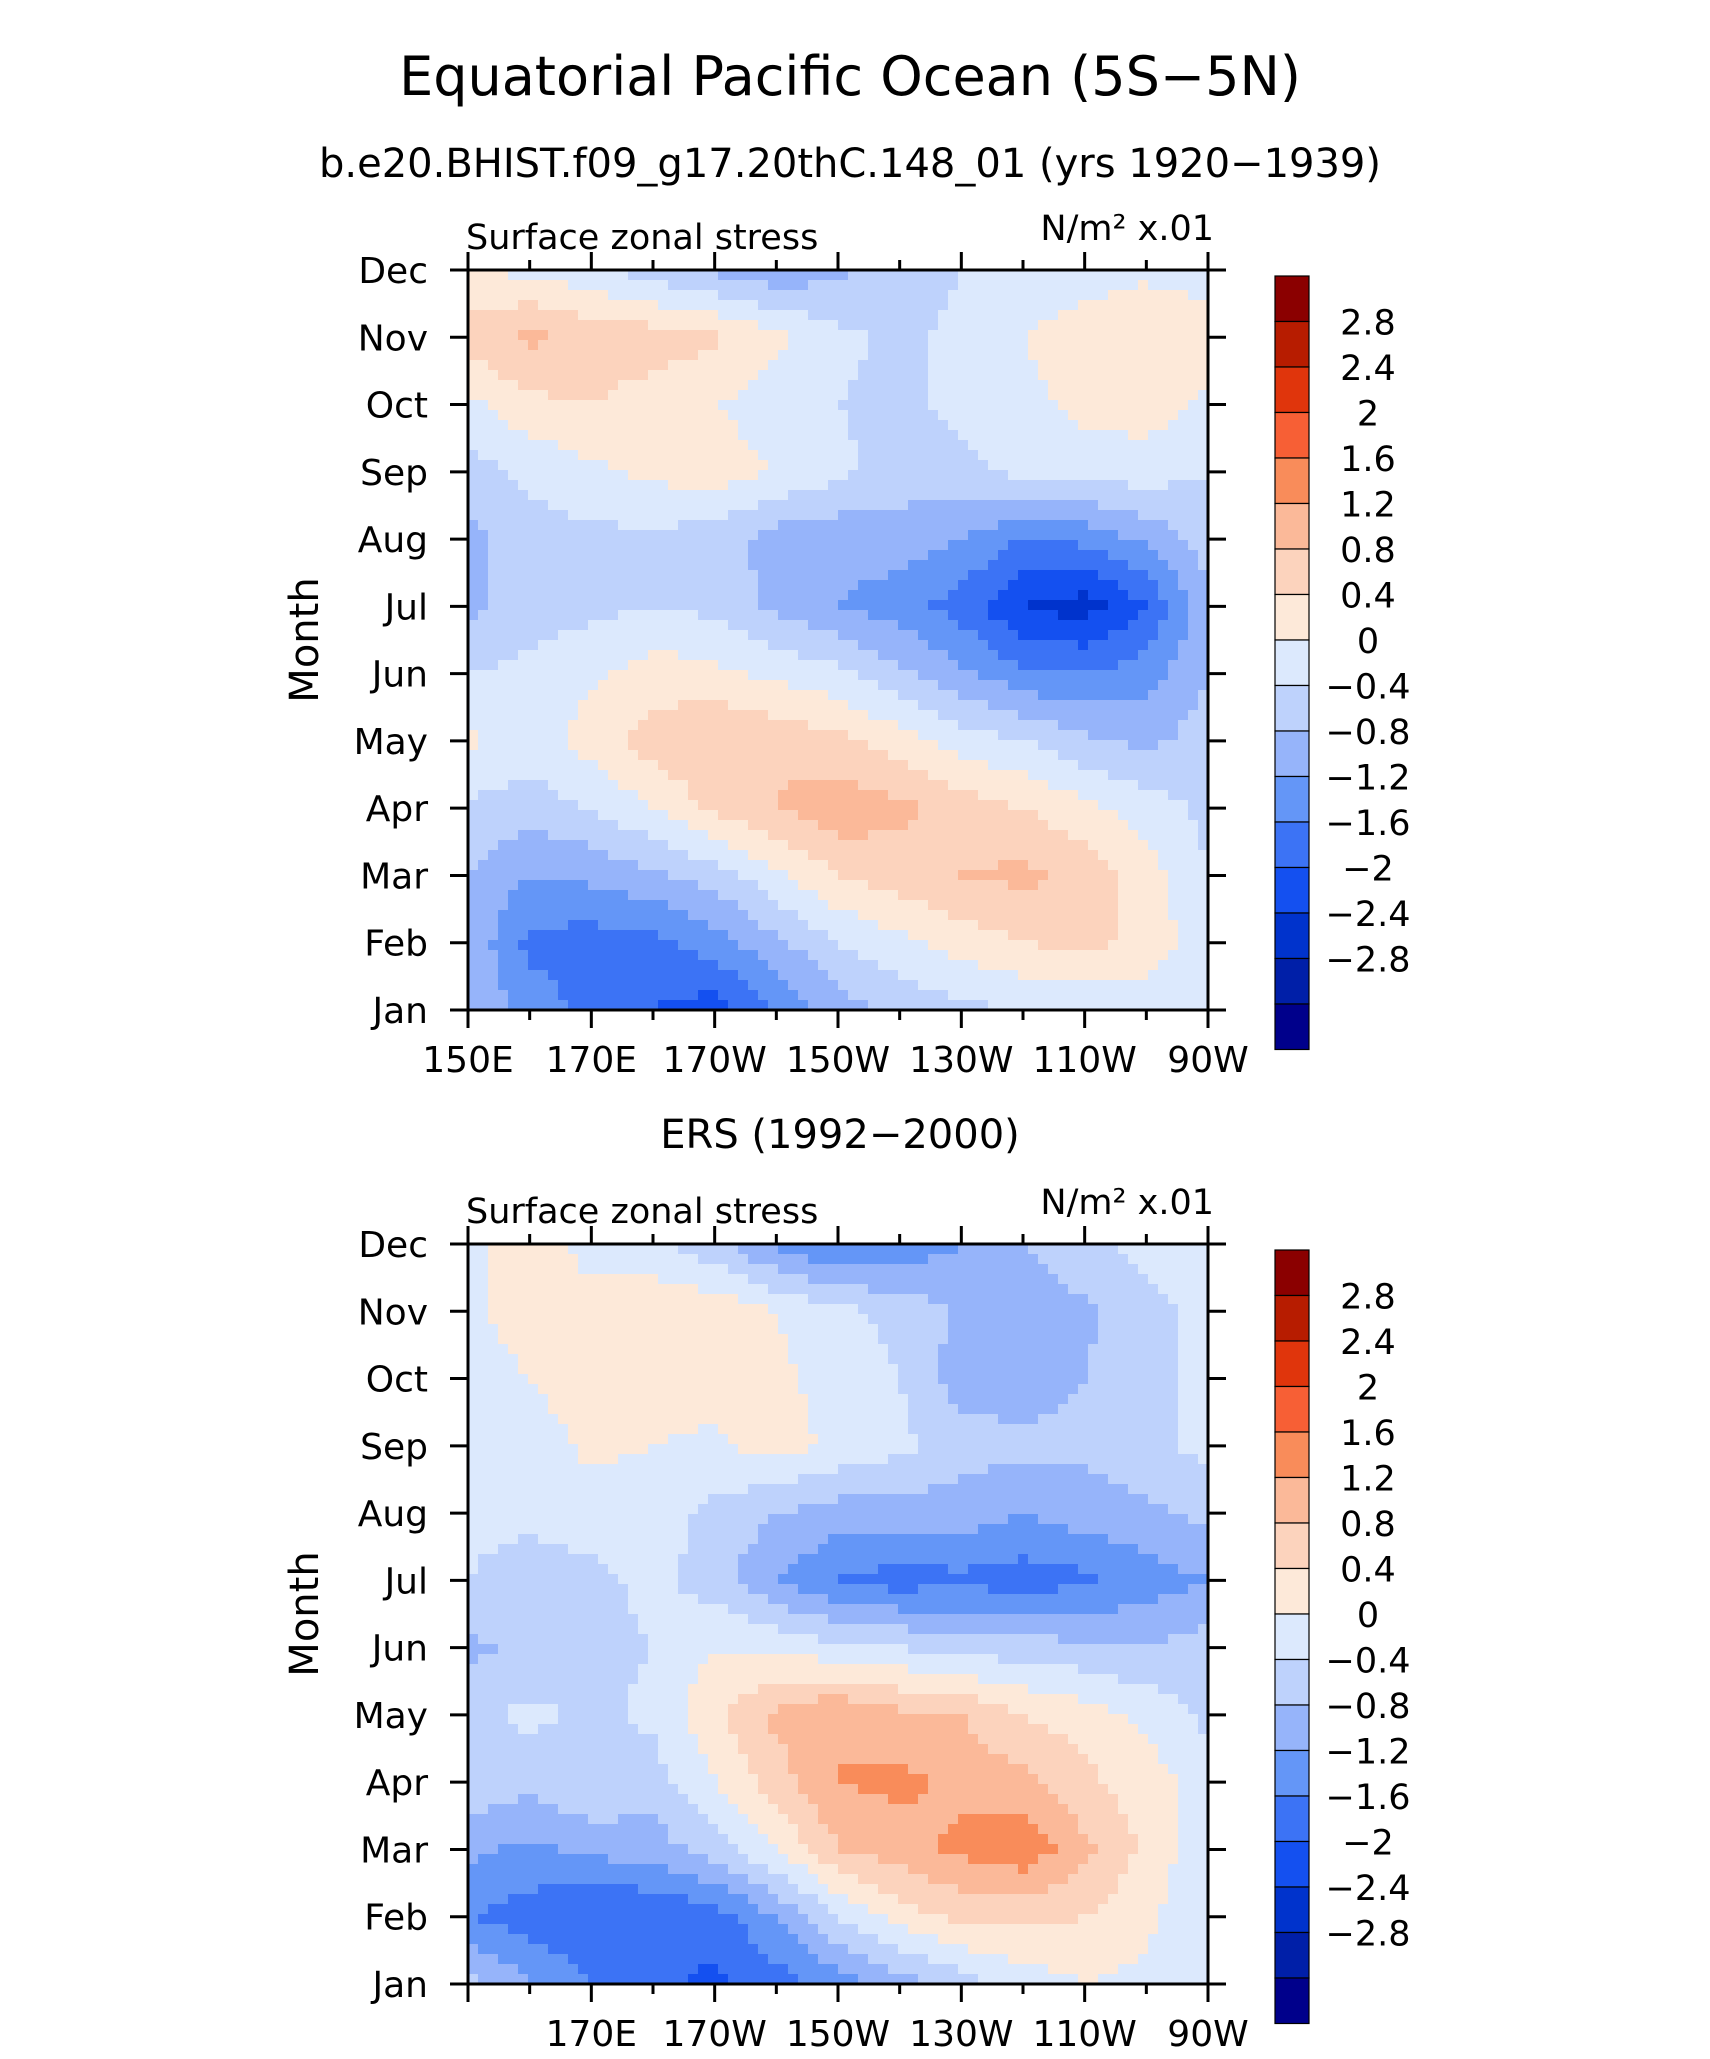 This screenshot has height=2059, width=1710. What do you see at coordinates (400, 1985) in the screenshot?
I see `y-tick-label: Jan` at bounding box center [400, 1985].